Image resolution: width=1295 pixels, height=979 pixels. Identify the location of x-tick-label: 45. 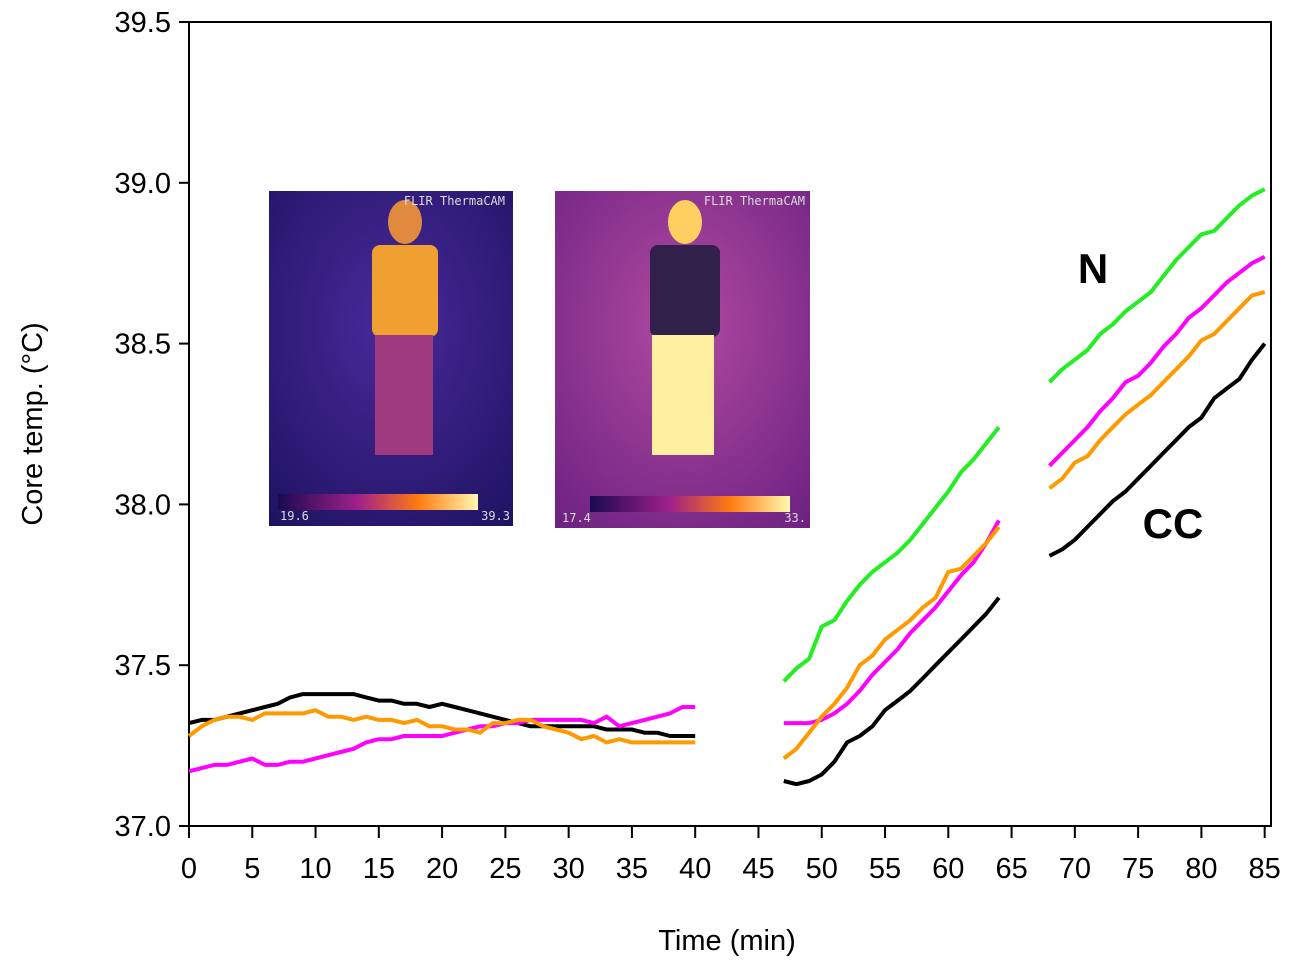
(758, 869).